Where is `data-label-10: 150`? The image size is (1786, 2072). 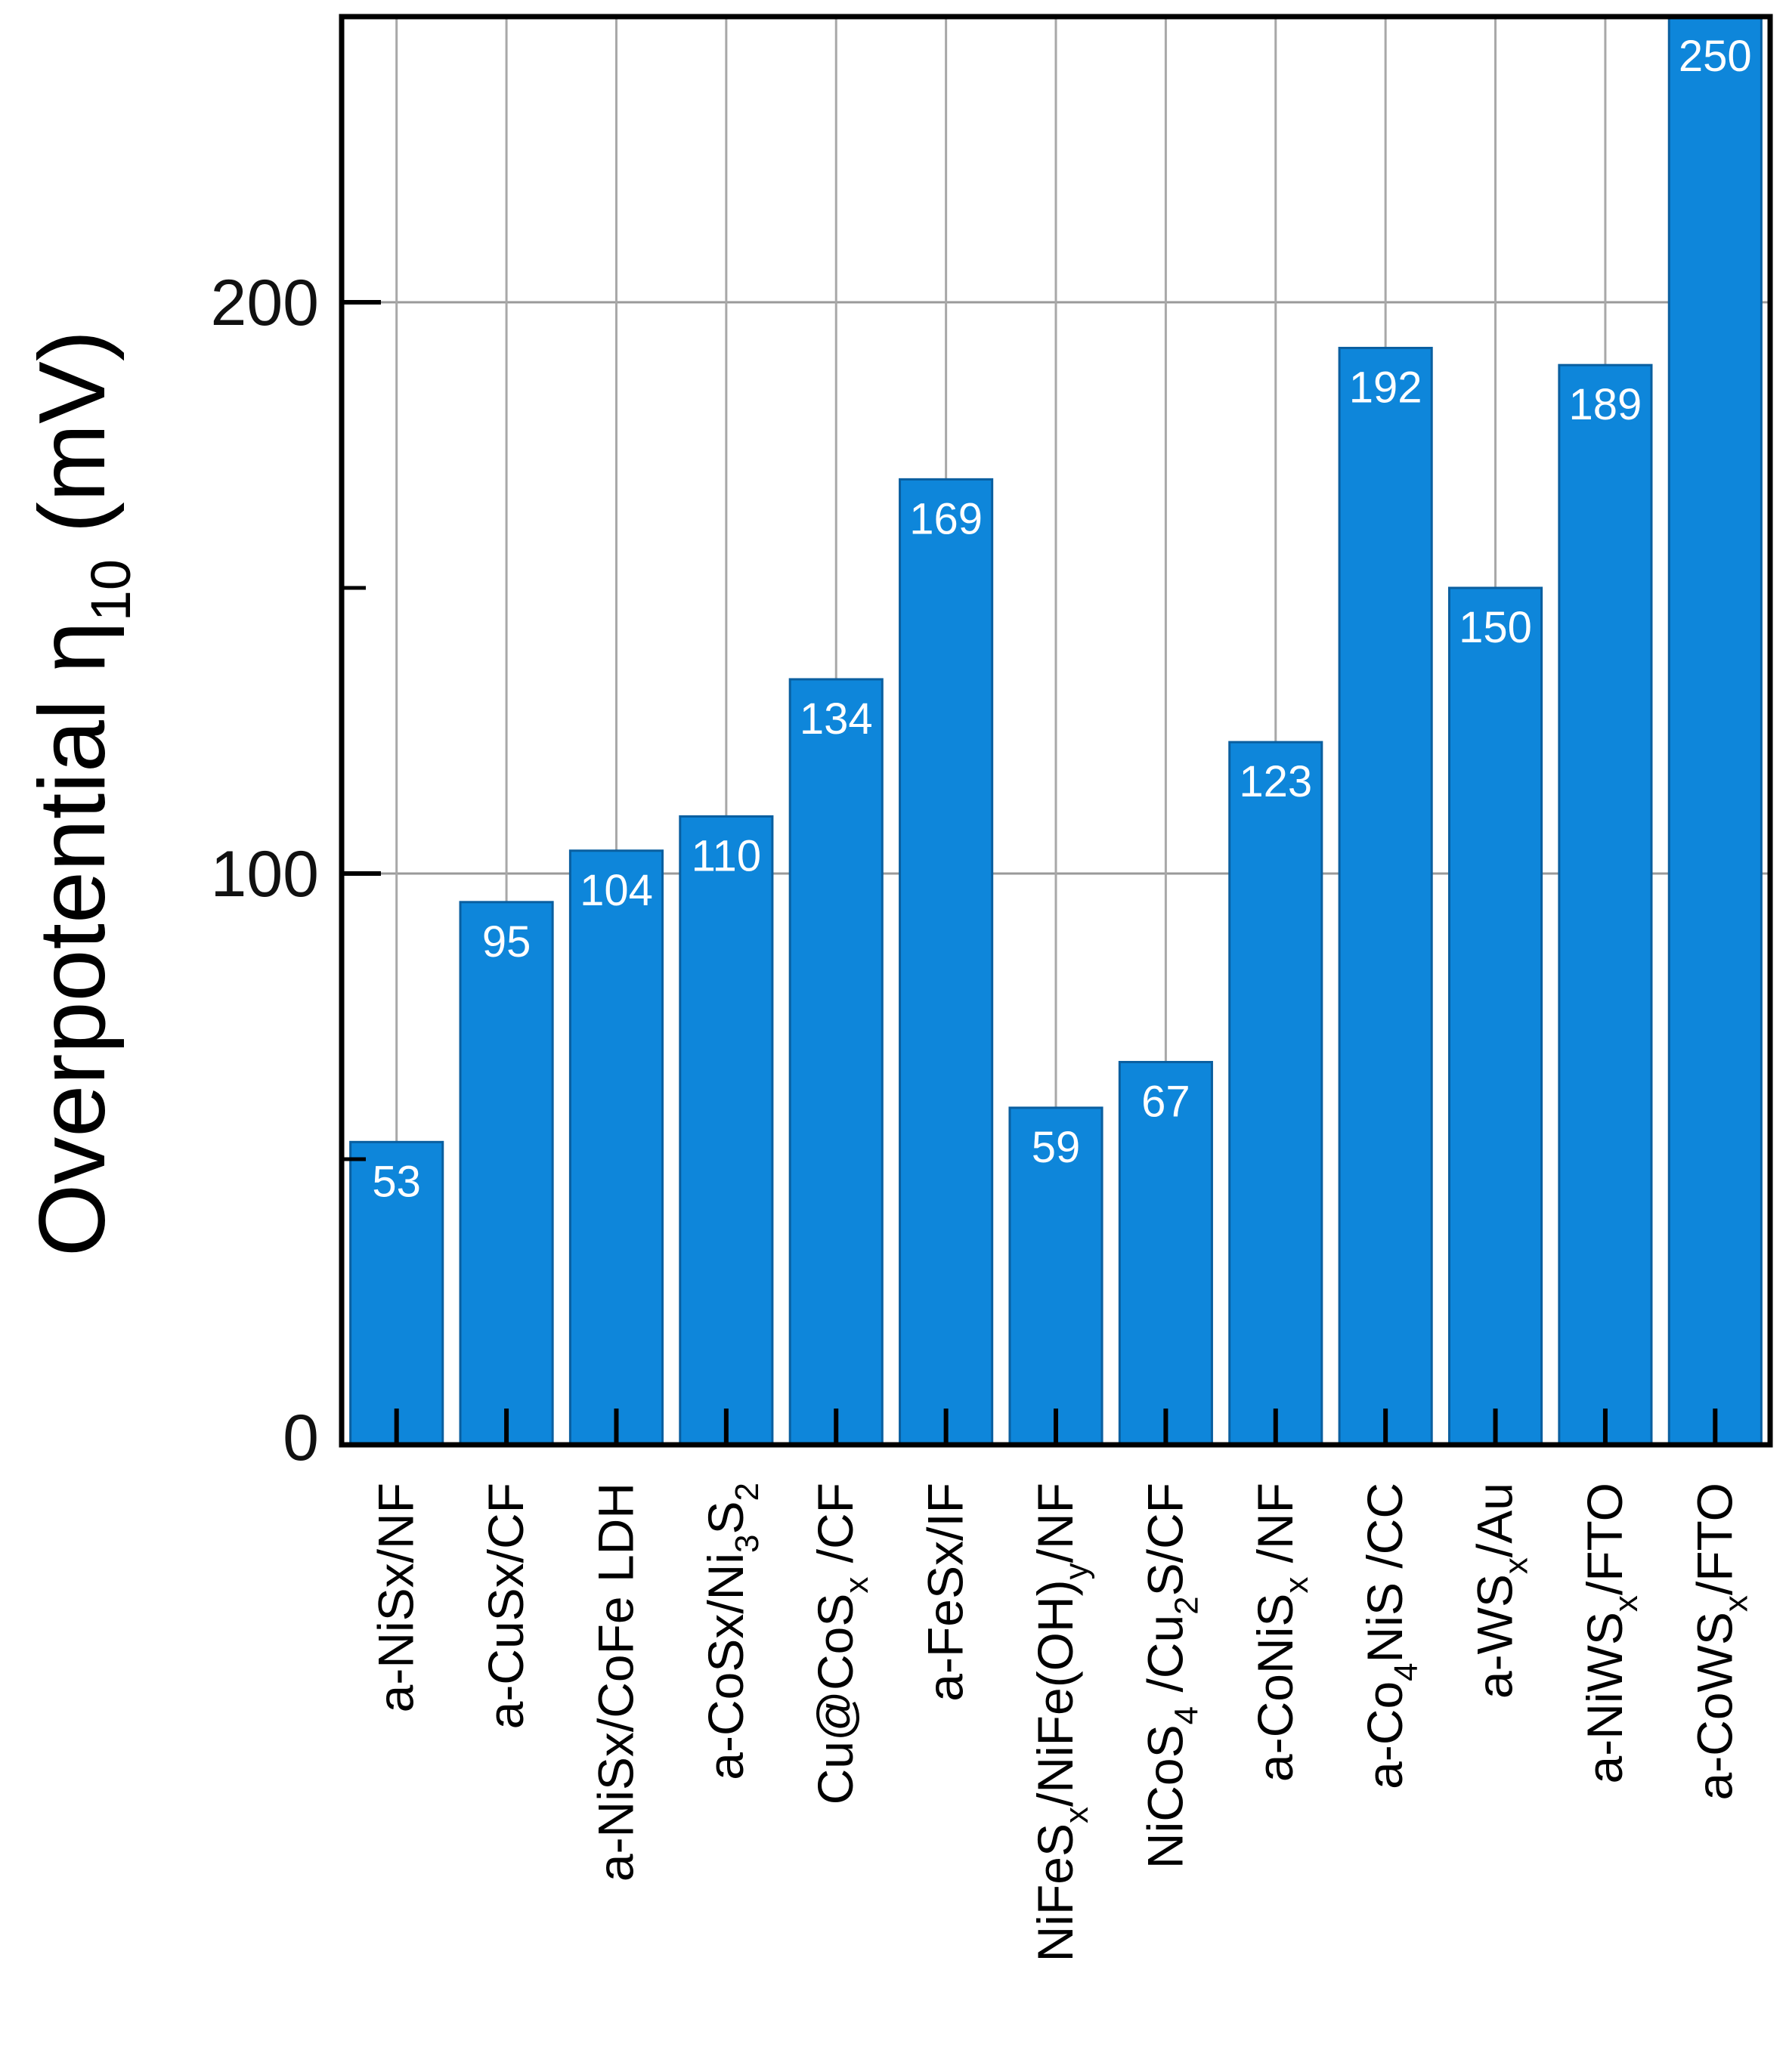 data-label-10: 150 is located at coordinates (1495, 628).